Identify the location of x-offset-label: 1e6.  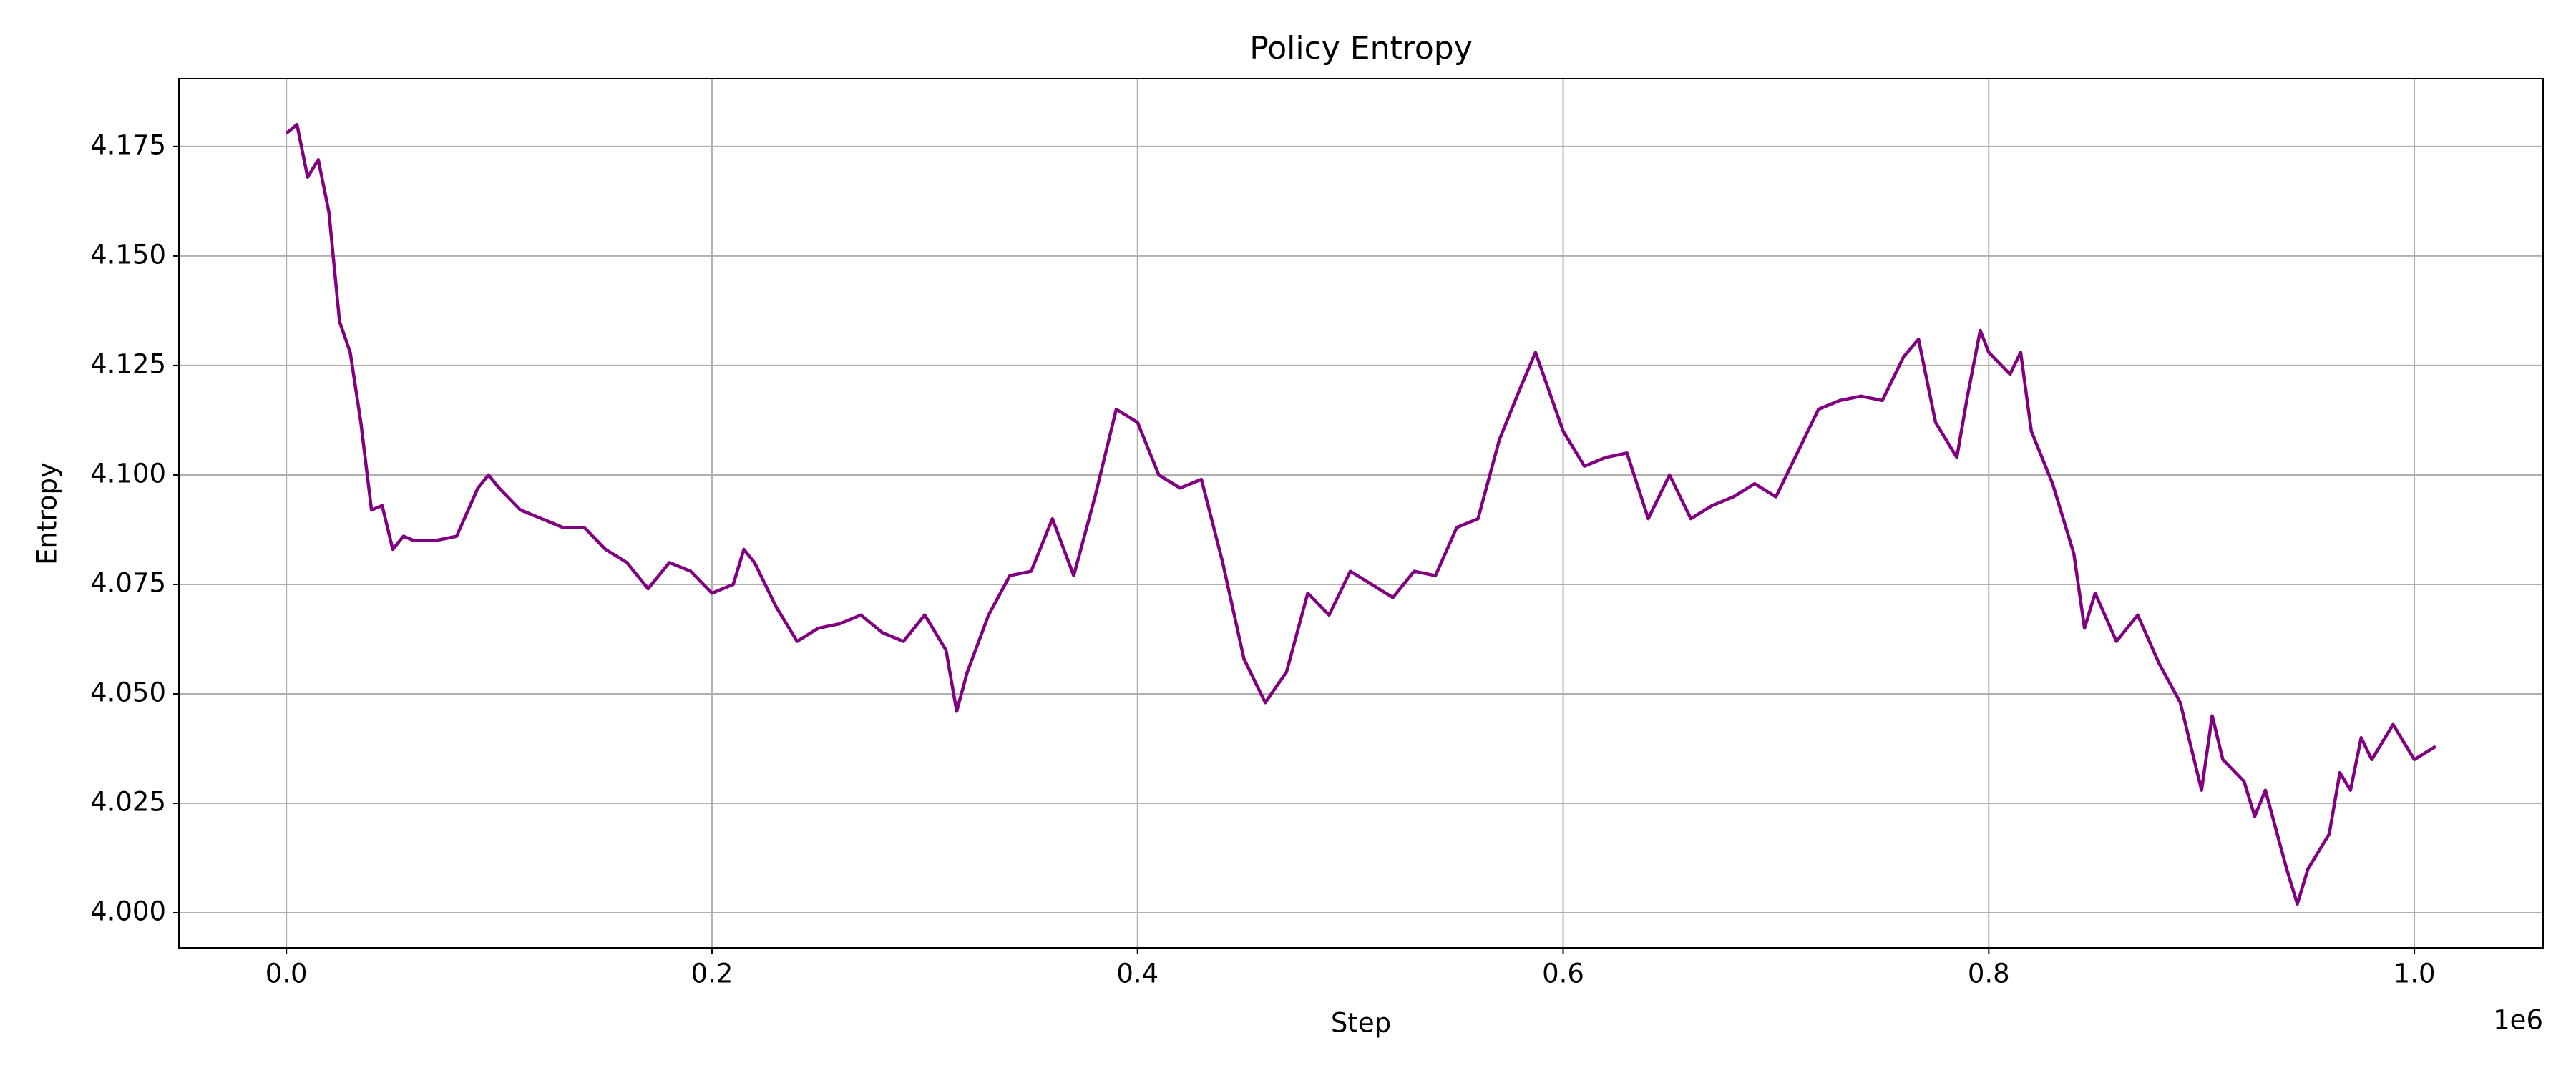
(2518, 1021).